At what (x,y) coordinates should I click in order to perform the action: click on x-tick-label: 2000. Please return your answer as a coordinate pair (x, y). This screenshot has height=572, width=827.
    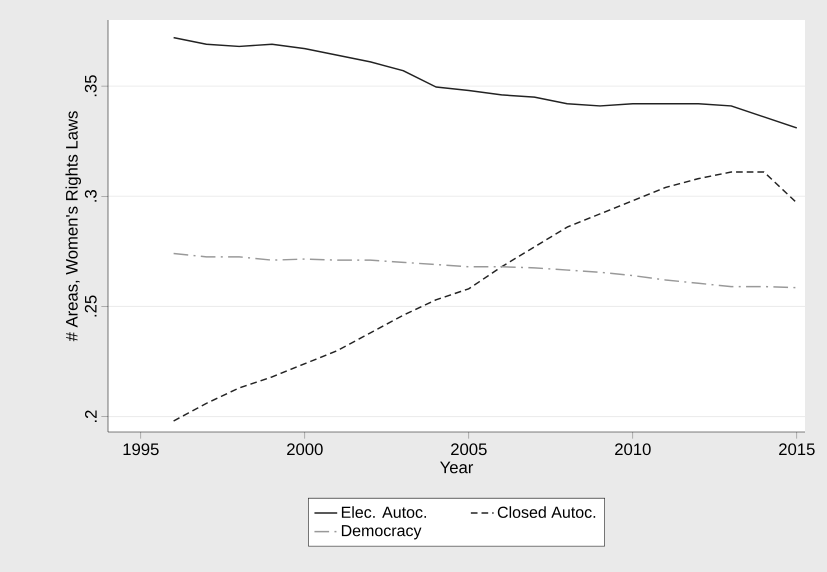
    Looking at the image, I should click on (305, 449).